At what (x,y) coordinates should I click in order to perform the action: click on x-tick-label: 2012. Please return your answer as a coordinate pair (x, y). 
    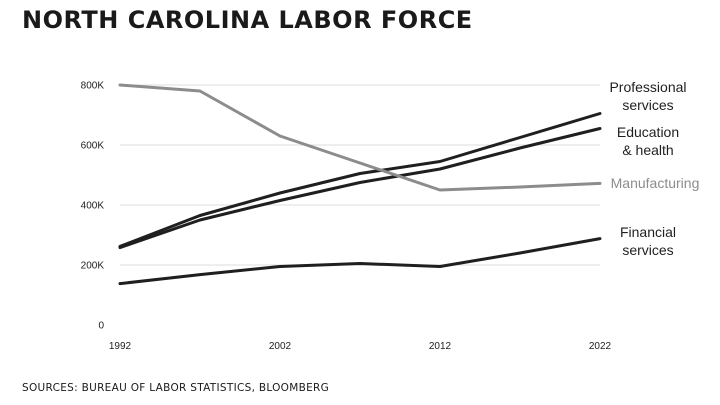
    Looking at the image, I should click on (440, 346).